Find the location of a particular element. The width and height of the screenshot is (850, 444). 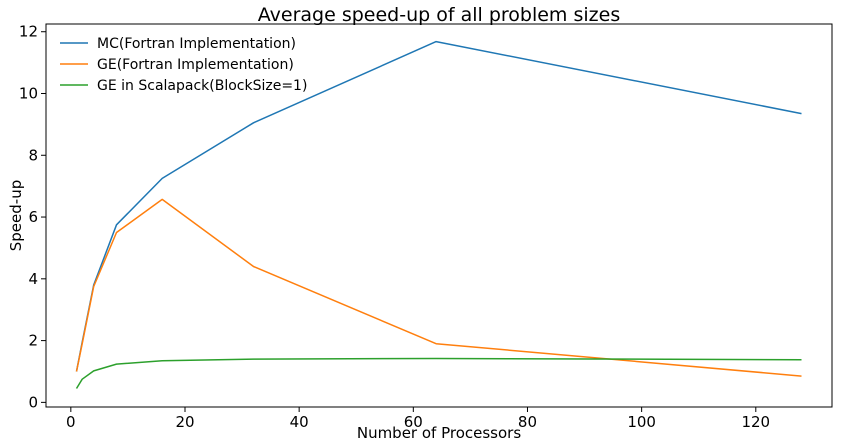

y-tick-label: 12 is located at coordinates (28, 32).